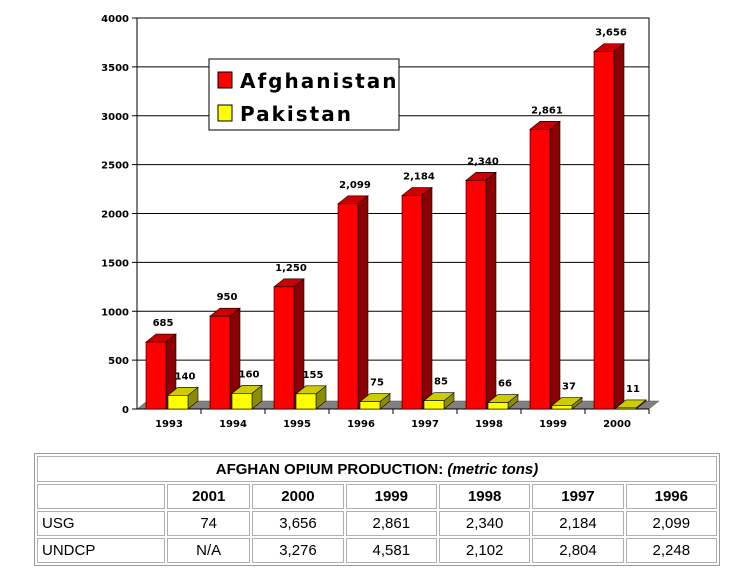  What do you see at coordinates (101, 550) in the screenshot?
I see `table-row-label: UNDCP` at bounding box center [101, 550].